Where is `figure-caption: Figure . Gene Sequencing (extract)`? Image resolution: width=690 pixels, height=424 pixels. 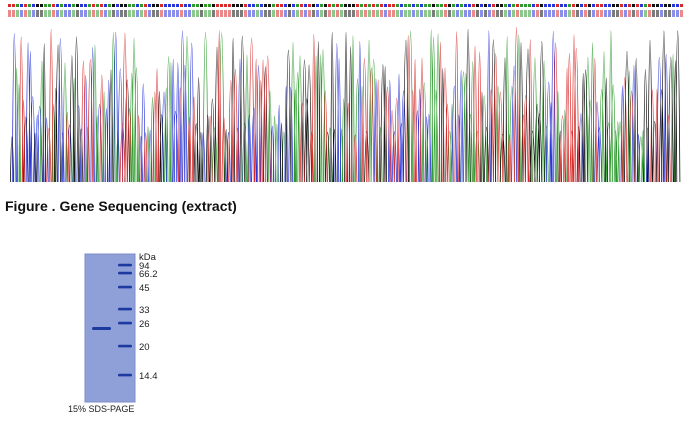 figure-caption: Figure . Gene Sequencing (extract) is located at coordinates (121, 206).